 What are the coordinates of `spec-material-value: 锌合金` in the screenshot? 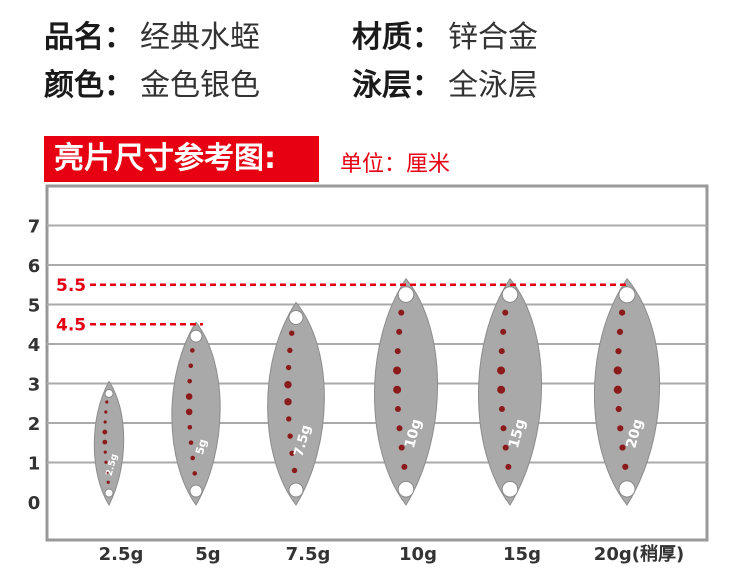 It's located at (493, 37).